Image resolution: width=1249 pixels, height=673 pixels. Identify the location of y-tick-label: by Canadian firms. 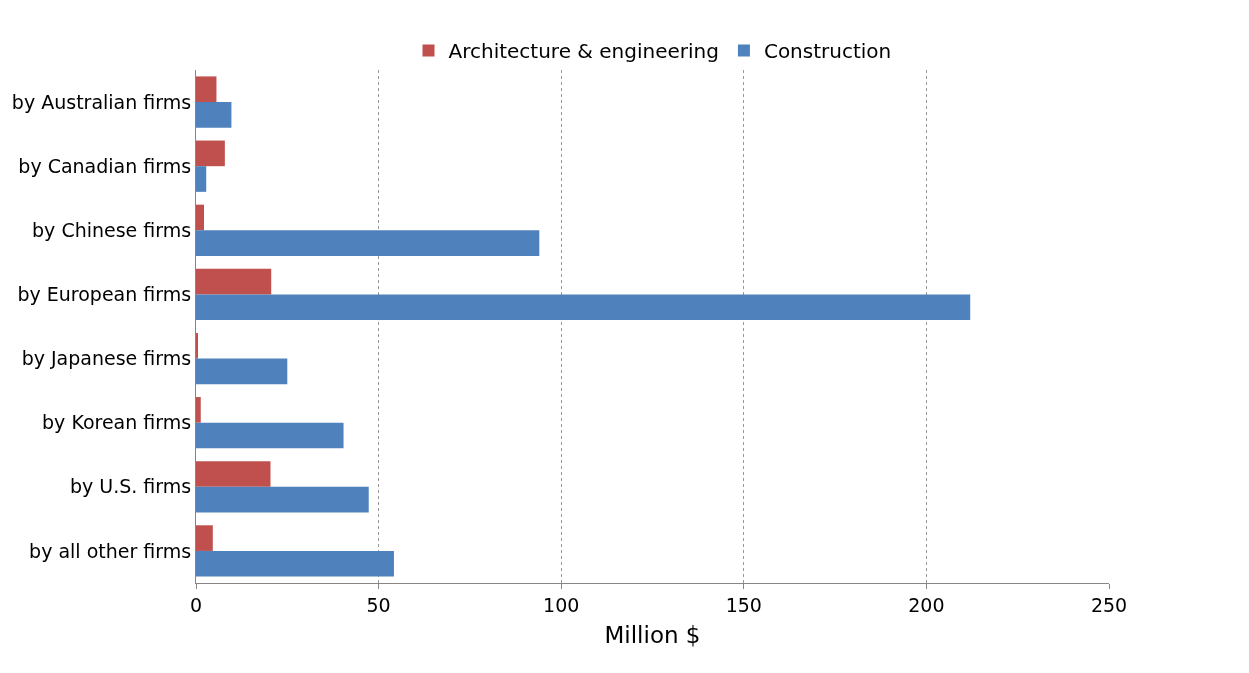
(105, 165).